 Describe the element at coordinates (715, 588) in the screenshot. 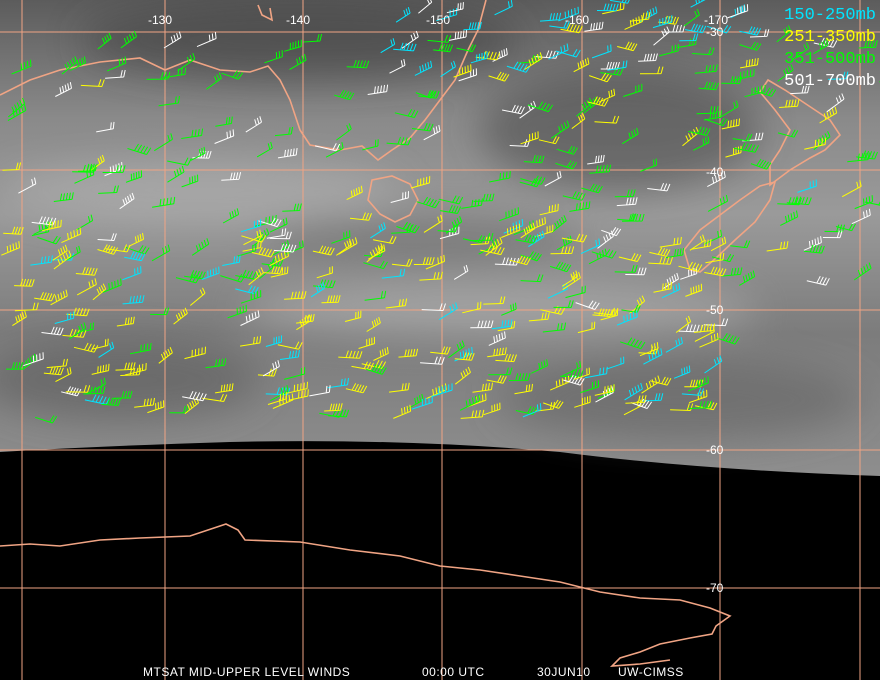

I see `lat-label: -70` at that location.